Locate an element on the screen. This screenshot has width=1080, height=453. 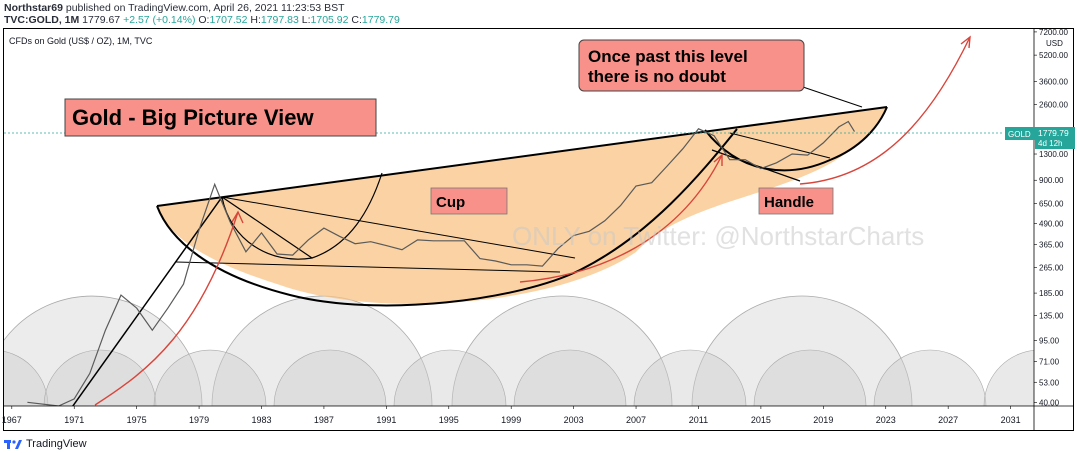
time-tick-label: 2027 is located at coordinates (948, 420).